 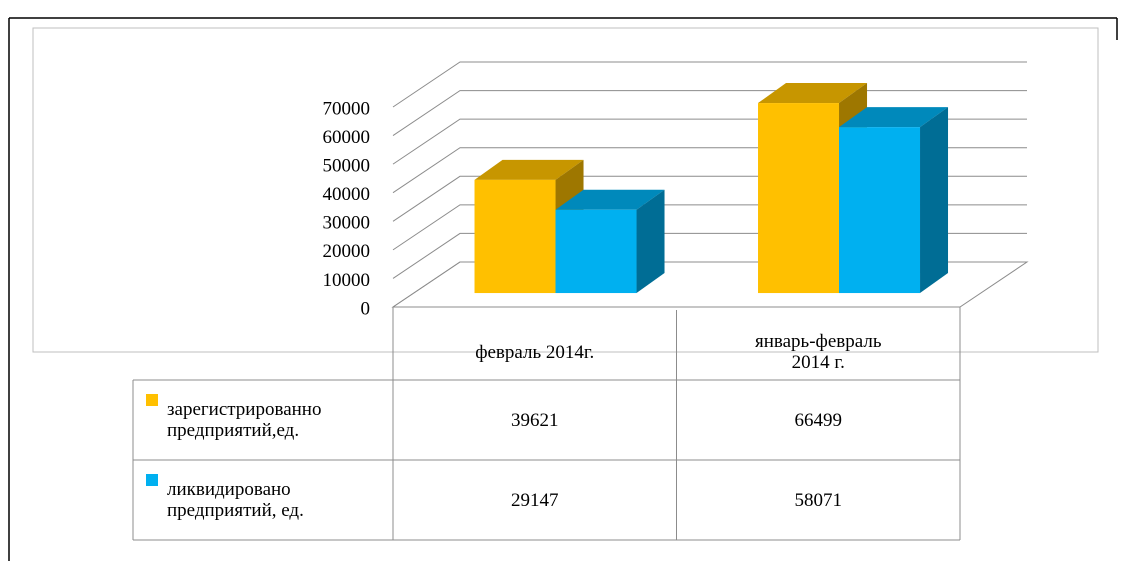 What do you see at coordinates (818, 500) in the screenshot?
I see `table-value: 58071` at bounding box center [818, 500].